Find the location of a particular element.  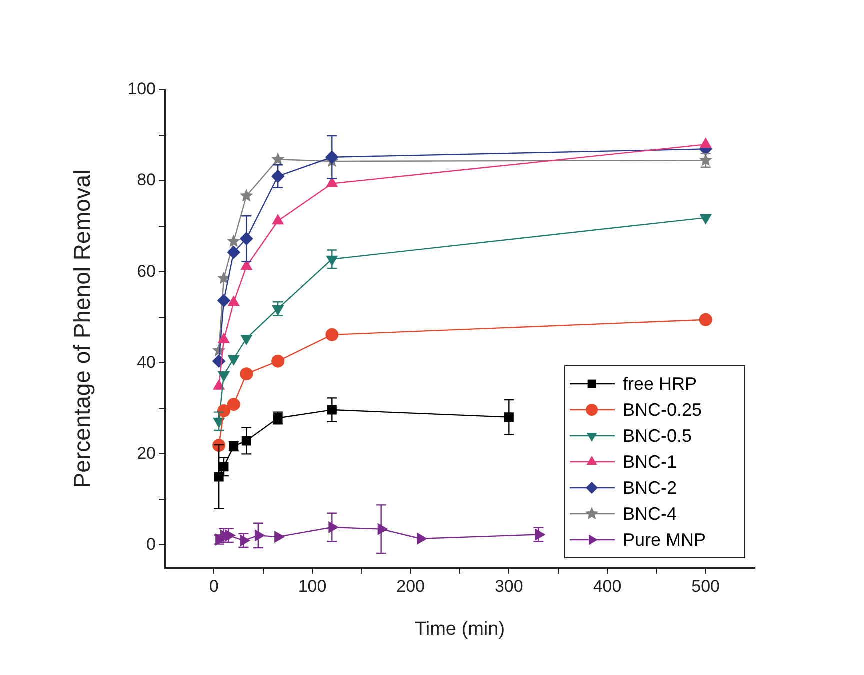

x-axis-title: Time (min) is located at coordinates (460, 629).